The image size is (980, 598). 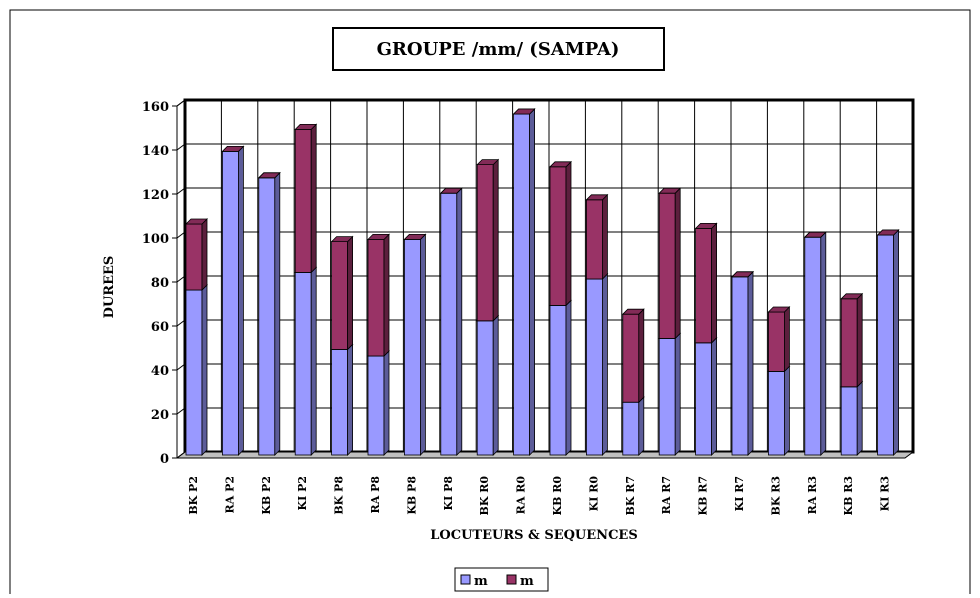 I want to click on title-box, so click(x=498, y=49).